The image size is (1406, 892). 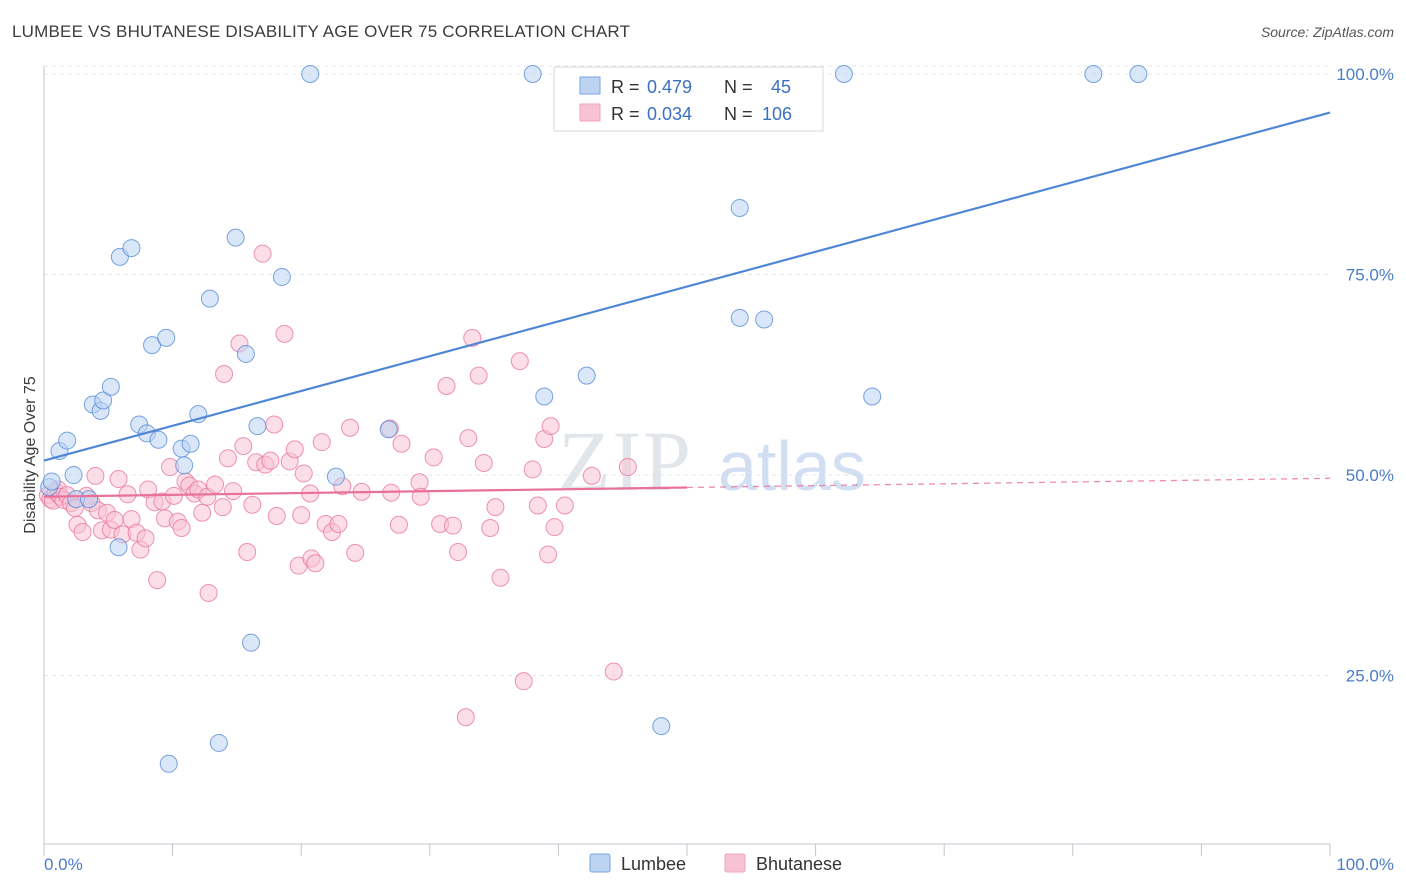 I want to click on legend-swatch-bhutanese, so click(x=590, y=112).